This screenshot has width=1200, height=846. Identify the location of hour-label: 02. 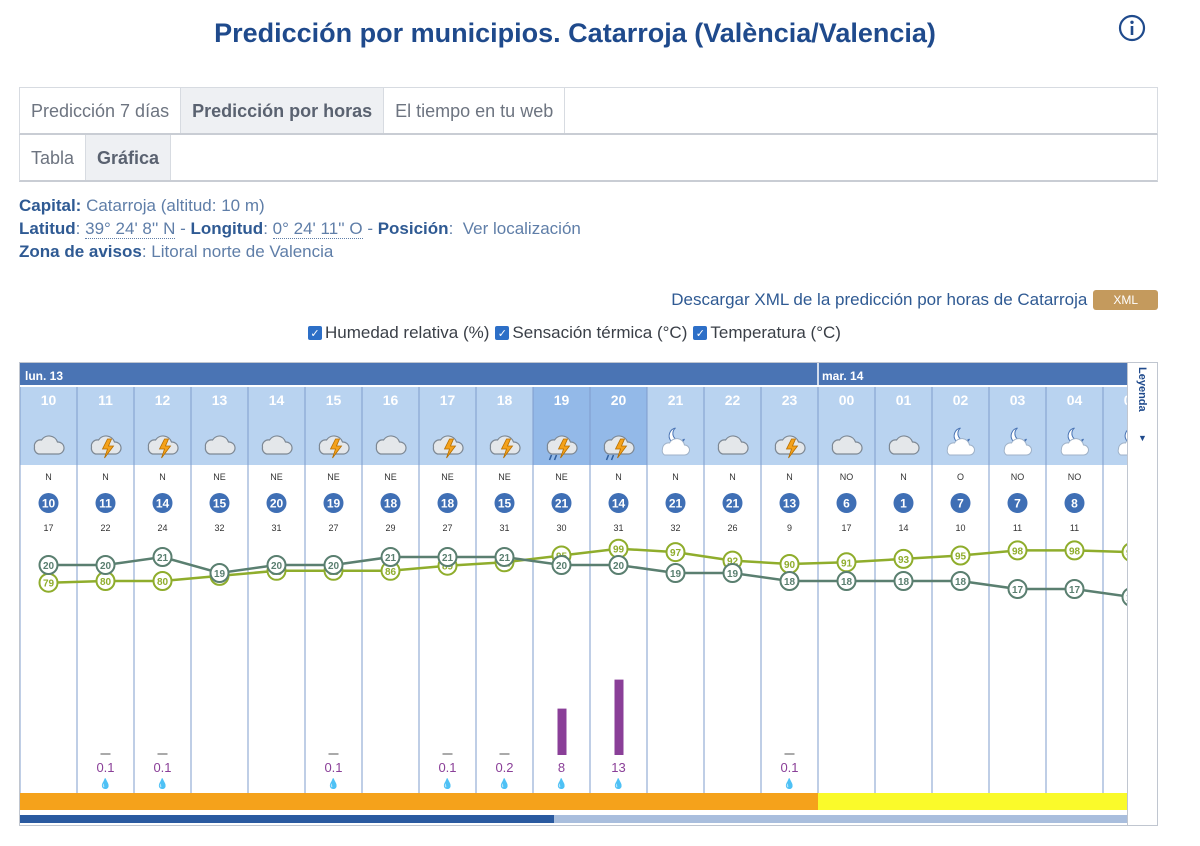
(961, 400).